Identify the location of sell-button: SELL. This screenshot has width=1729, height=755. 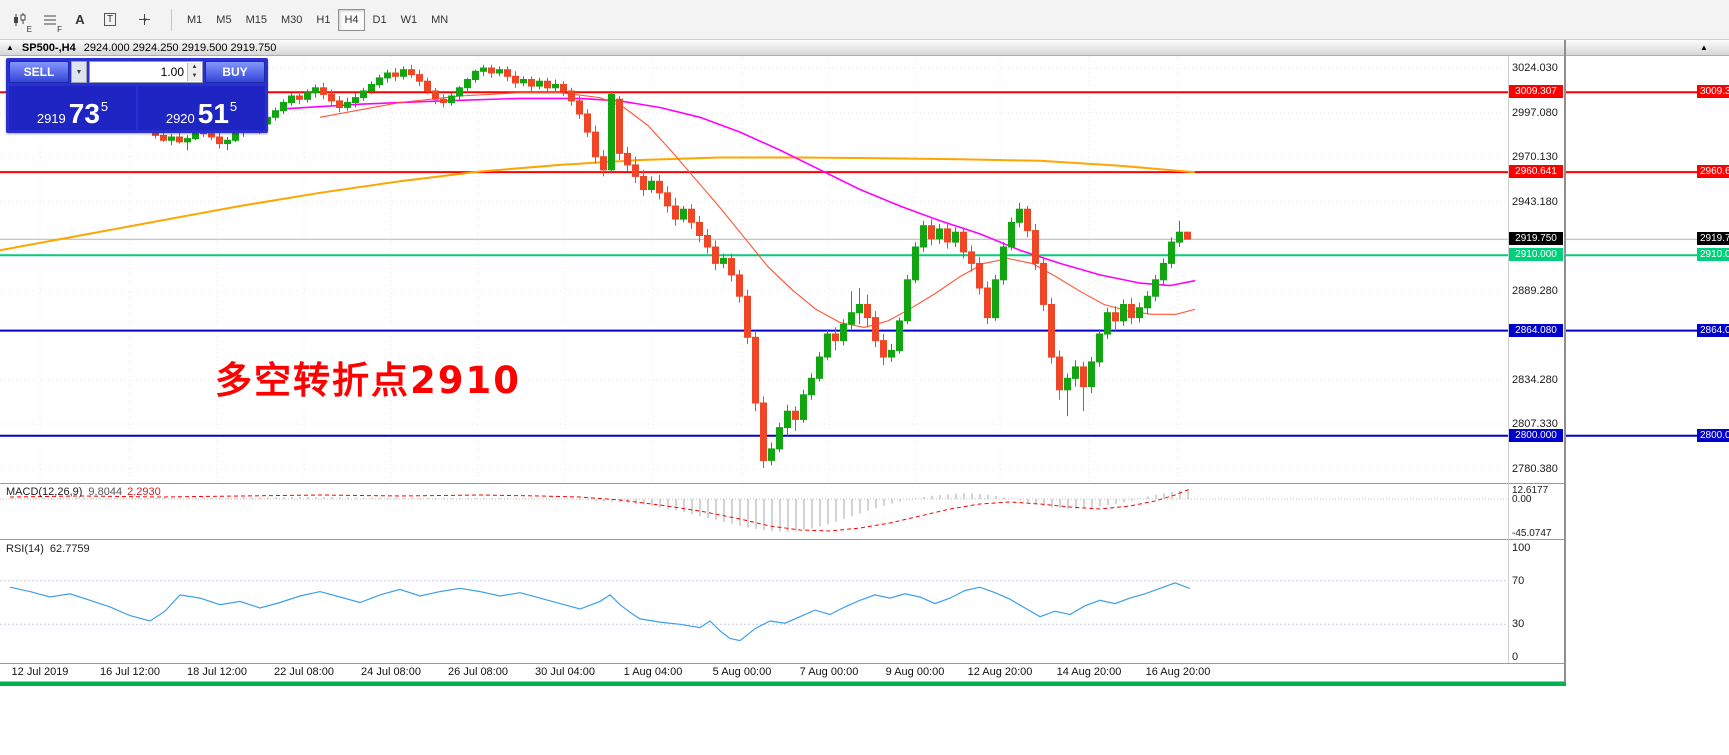
(39, 72).